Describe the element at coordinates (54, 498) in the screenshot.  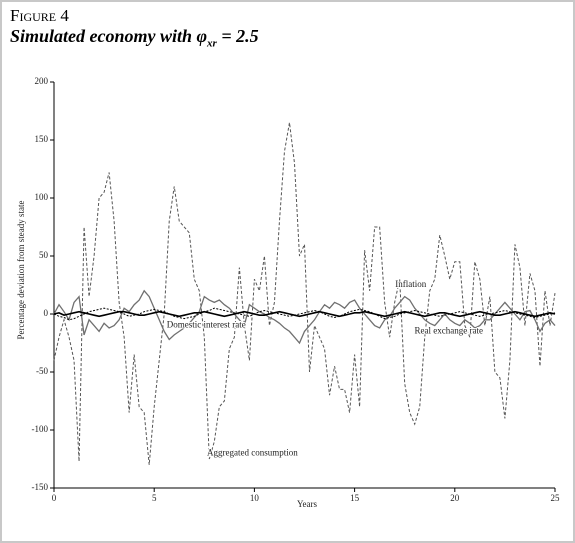
I see `x-tick-label: 0` at that location.